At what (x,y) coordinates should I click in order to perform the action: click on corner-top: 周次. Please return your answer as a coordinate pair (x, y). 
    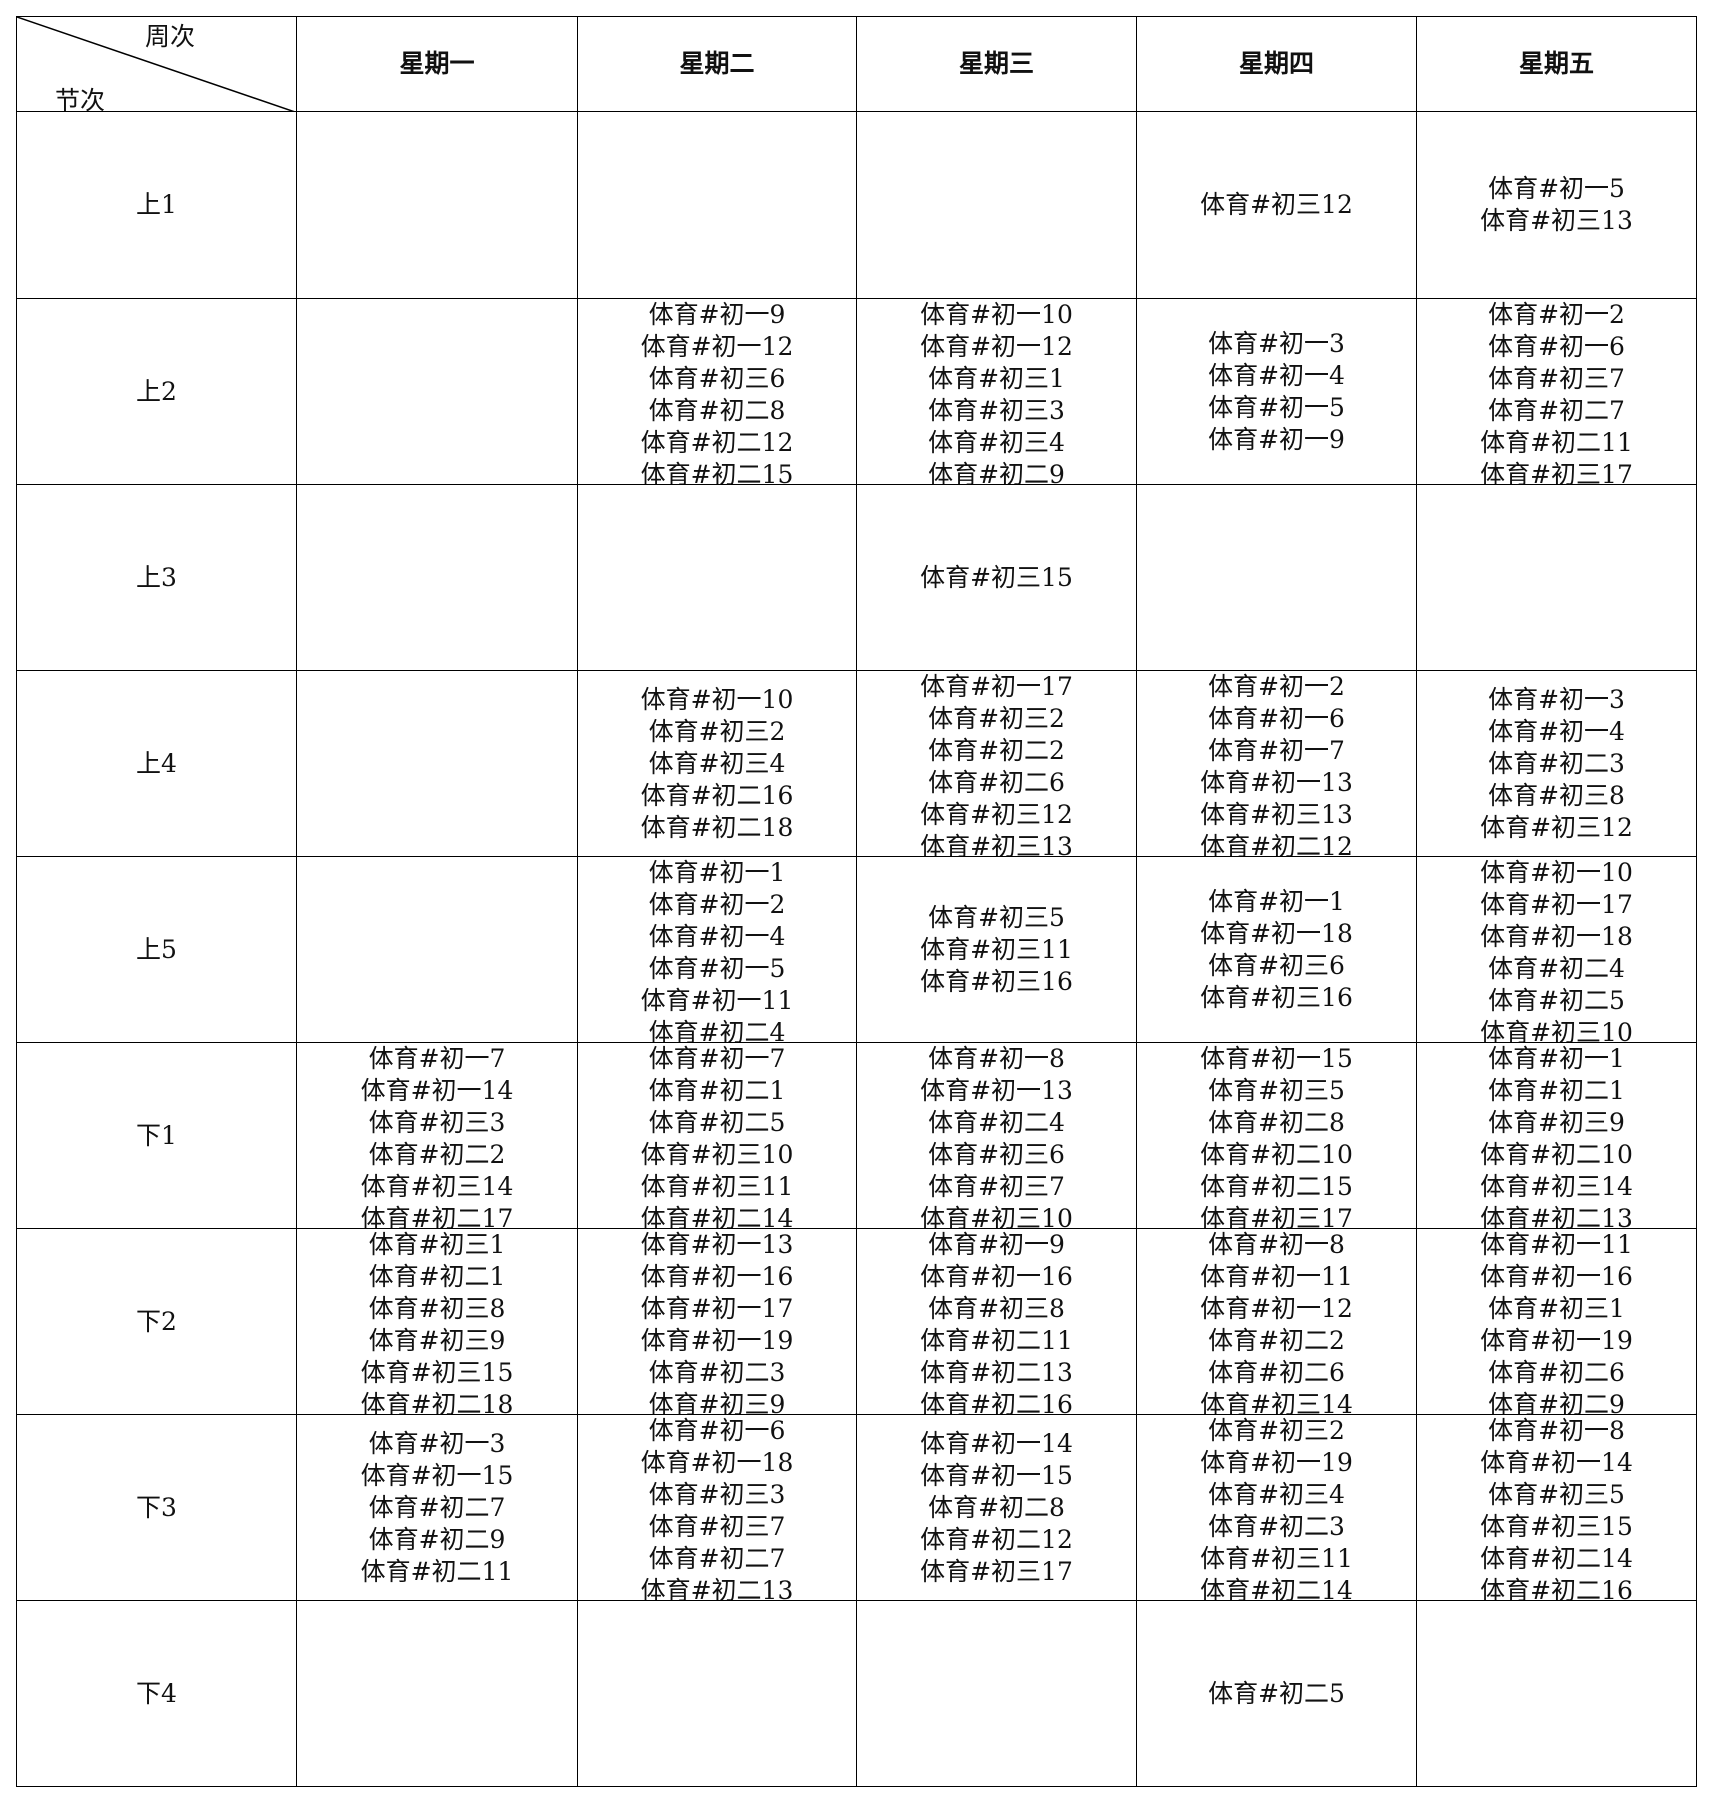
    Looking at the image, I should click on (170, 36).